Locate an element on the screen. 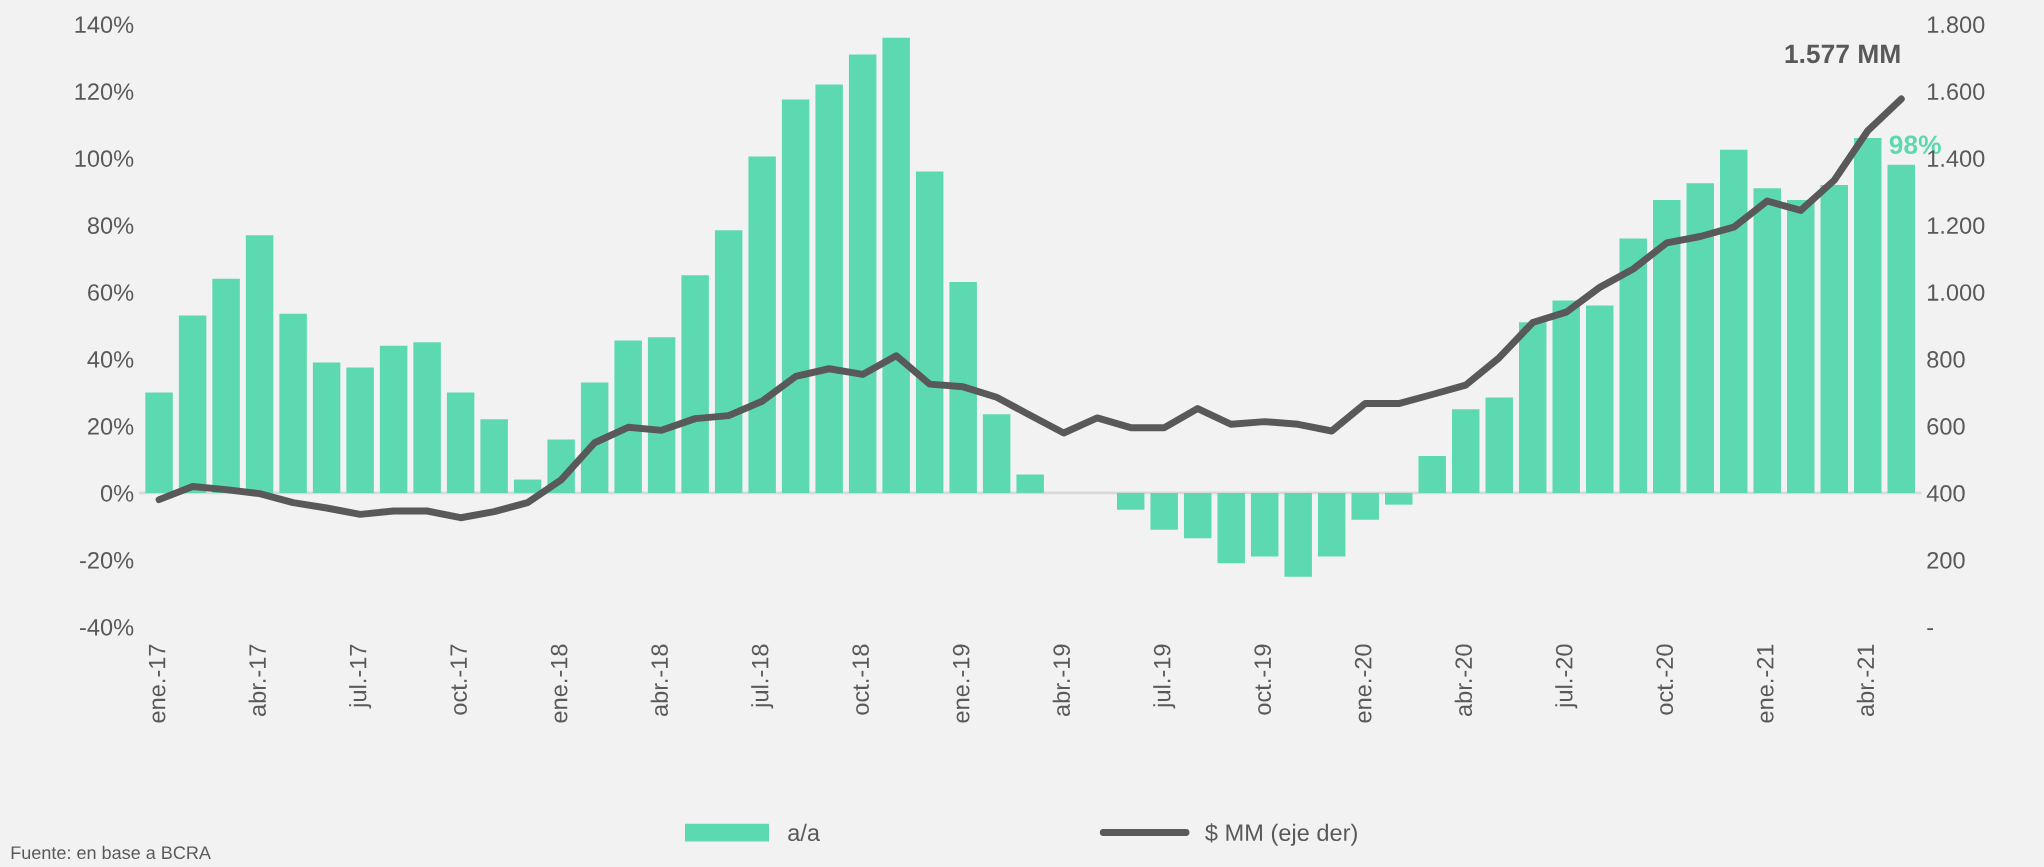 The width and height of the screenshot is (2044, 867). x-tick-label: abr.-18 is located at coordinates (659, 680).